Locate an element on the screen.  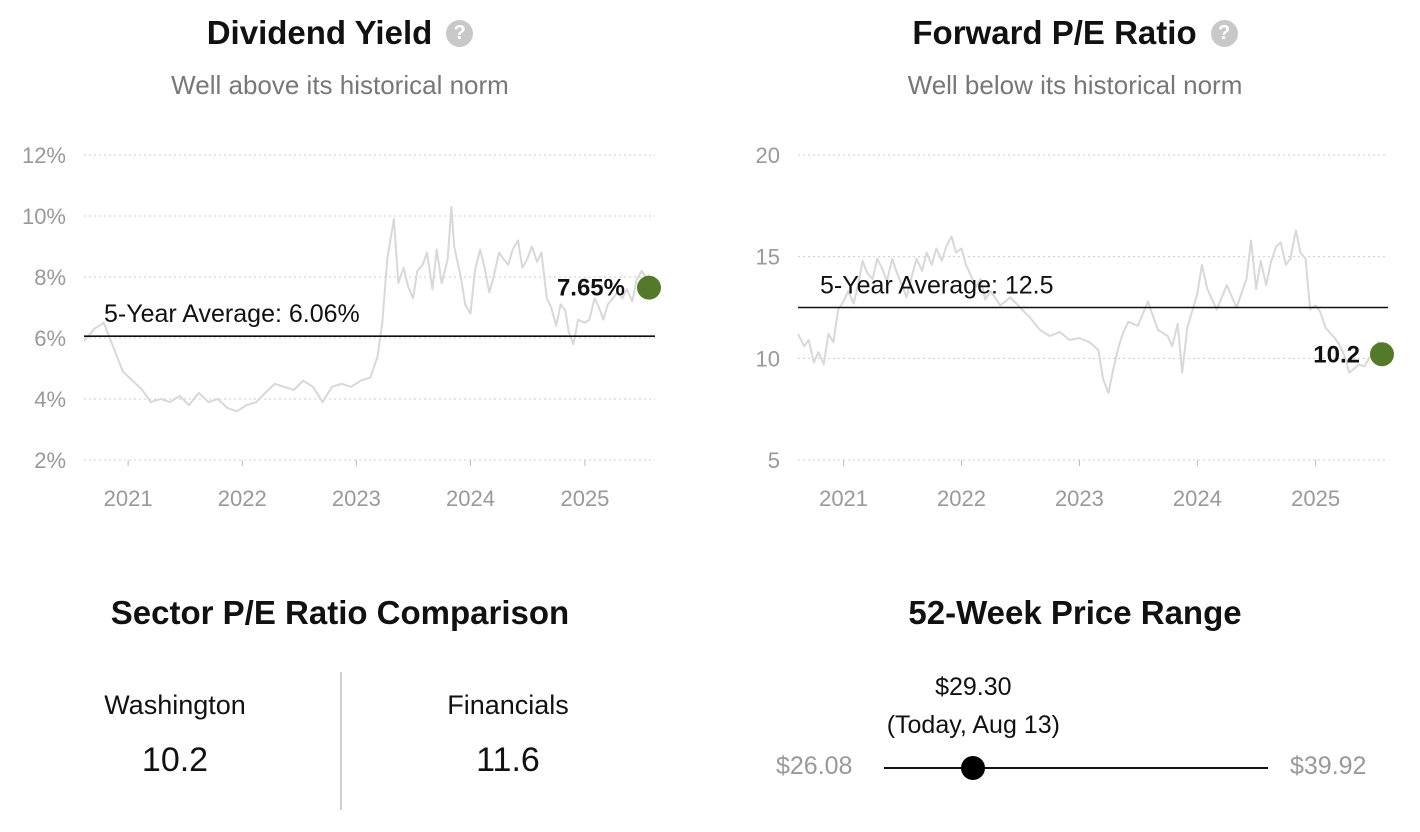
sector-value: 11.6 is located at coordinates (508, 760).